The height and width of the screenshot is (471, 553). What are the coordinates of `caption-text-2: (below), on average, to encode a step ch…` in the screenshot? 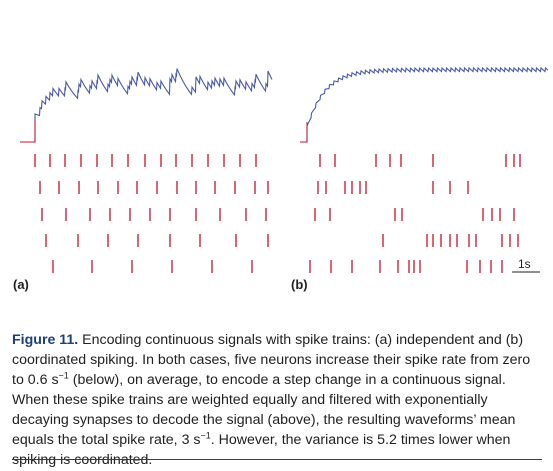 It's located at (264, 410).